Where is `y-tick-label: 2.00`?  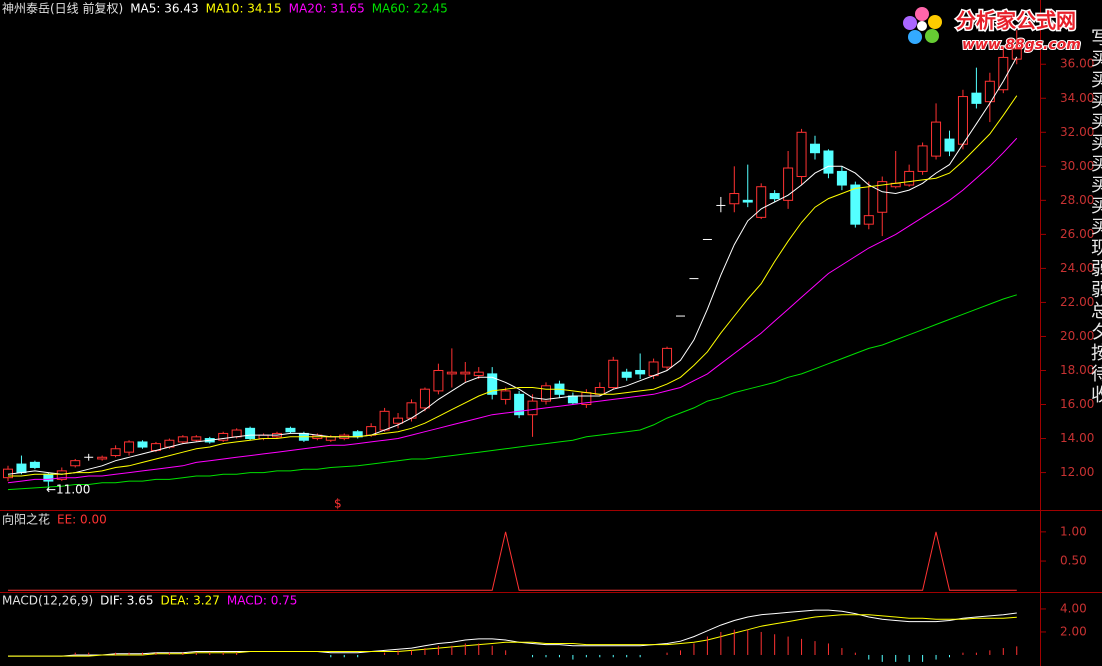
y-tick-label: 2.00 is located at coordinates (1073, 631).